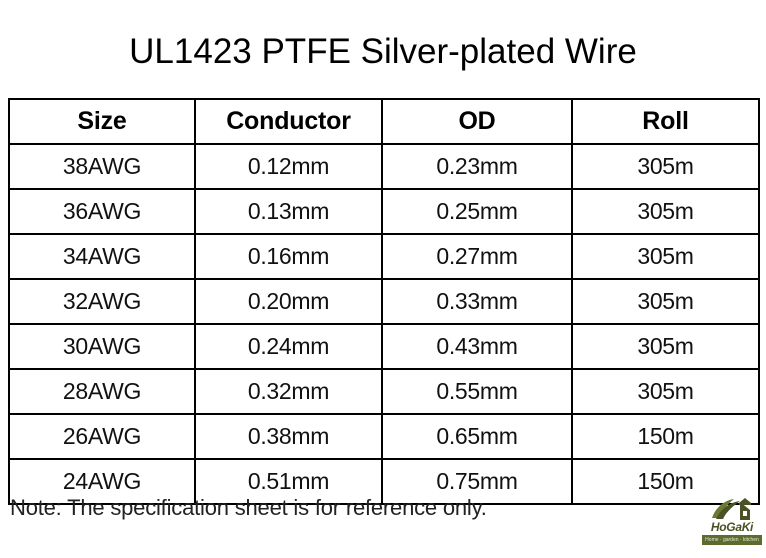  I want to click on table-row: 32AWG 0.20mm 0.33mm 305m, so click(384, 301).